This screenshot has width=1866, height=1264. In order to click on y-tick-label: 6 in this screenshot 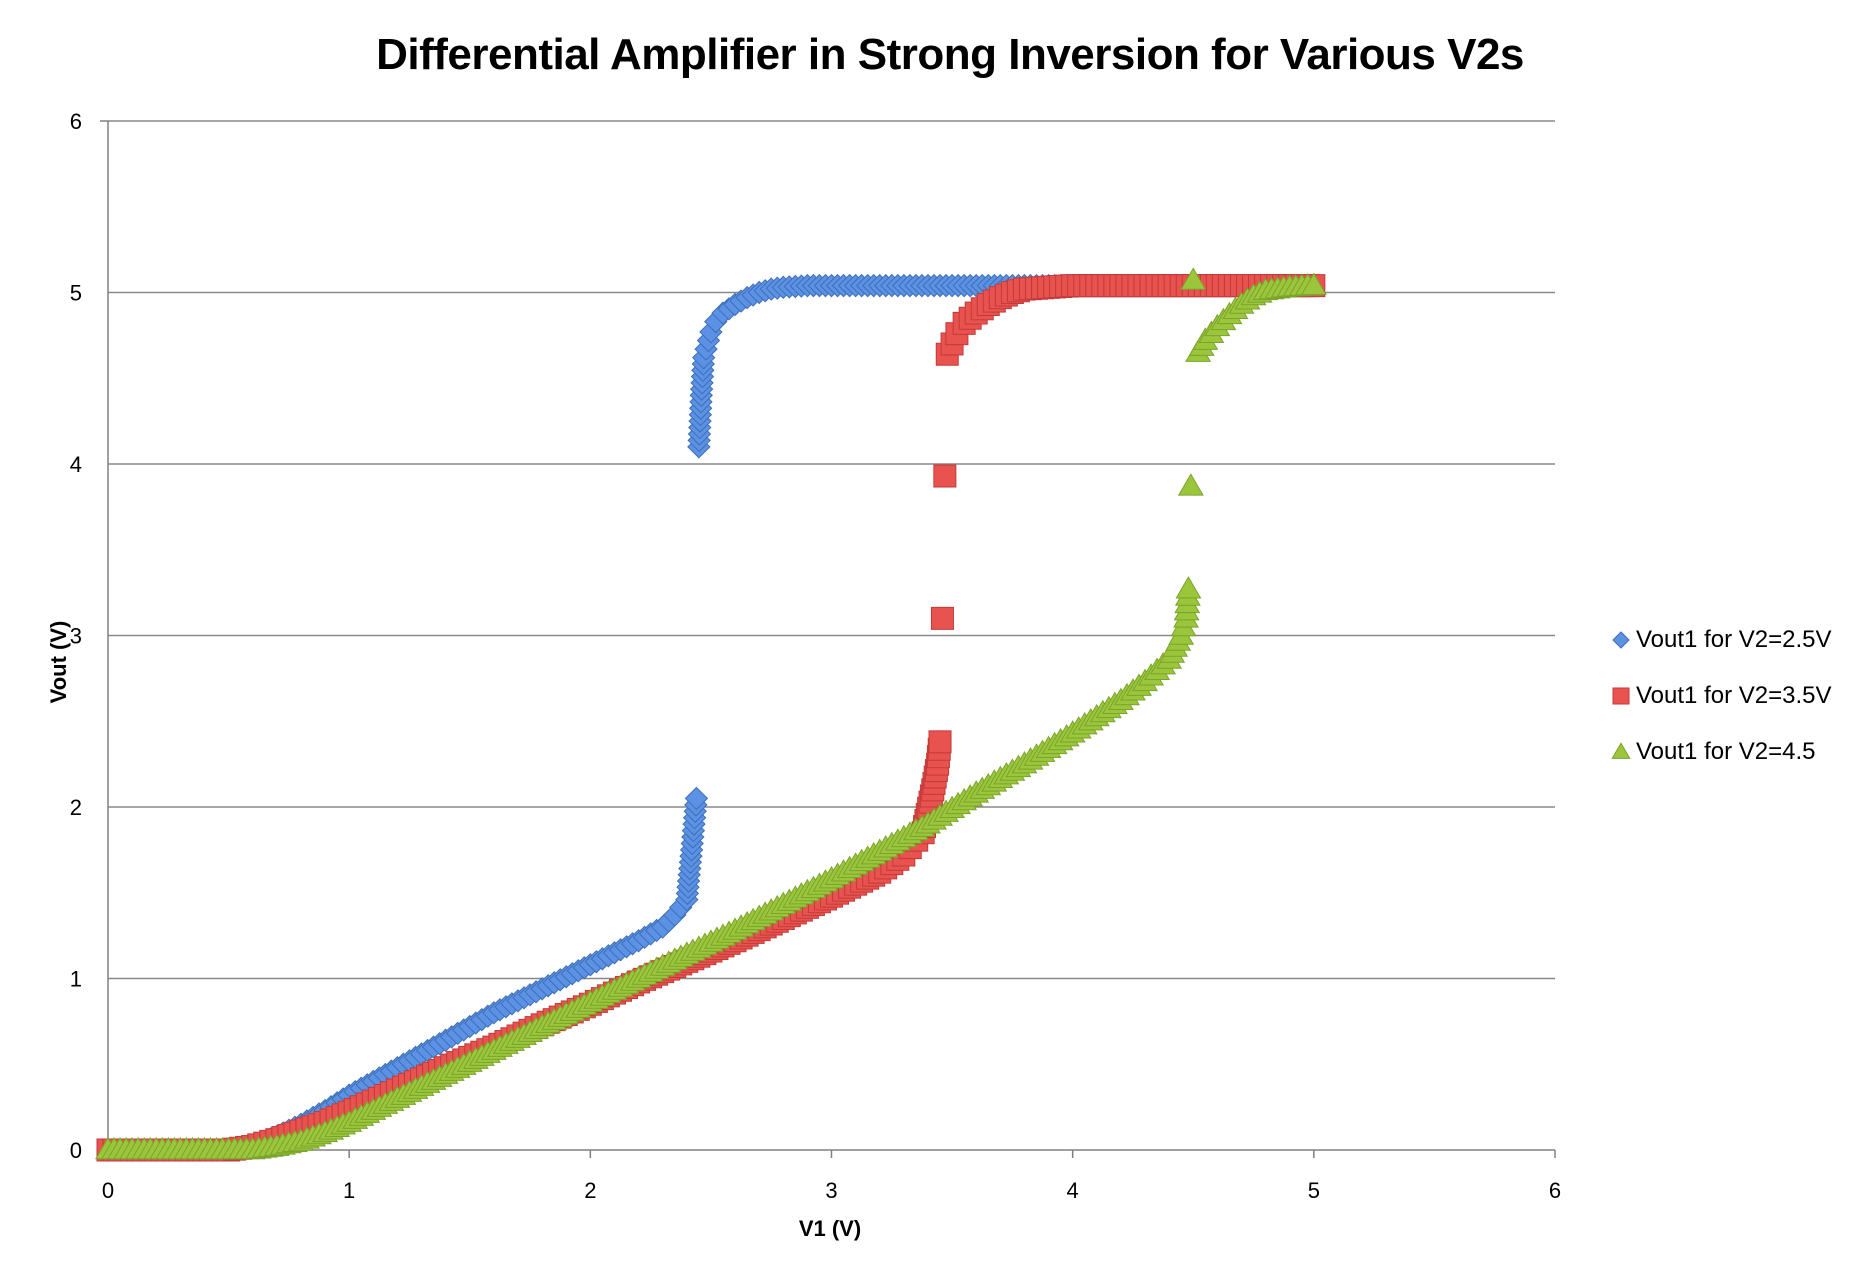, I will do `click(76, 121)`.